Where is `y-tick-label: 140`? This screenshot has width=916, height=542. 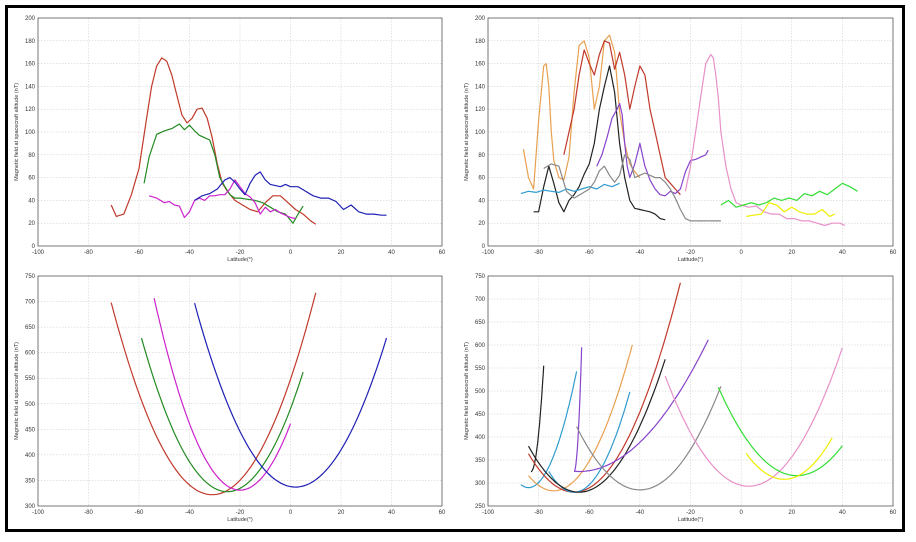 y-tick-label: 140 is located at coordinates (30, 87).